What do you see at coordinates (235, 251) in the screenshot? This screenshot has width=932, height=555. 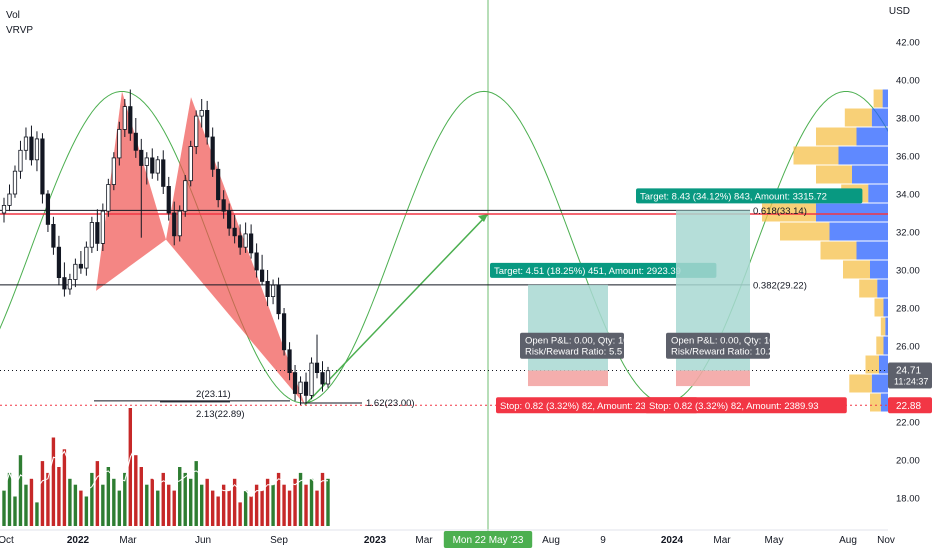 I see `pattern-triangle-bcd` at bounding box center [235, 251].